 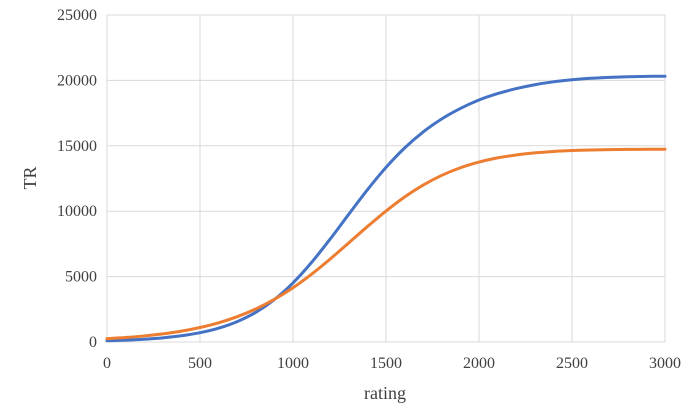 What do you see at coordinates (386, 363) in the screenshot?
I see `x-tick-label: 1500` at bounding box center [386, 363].